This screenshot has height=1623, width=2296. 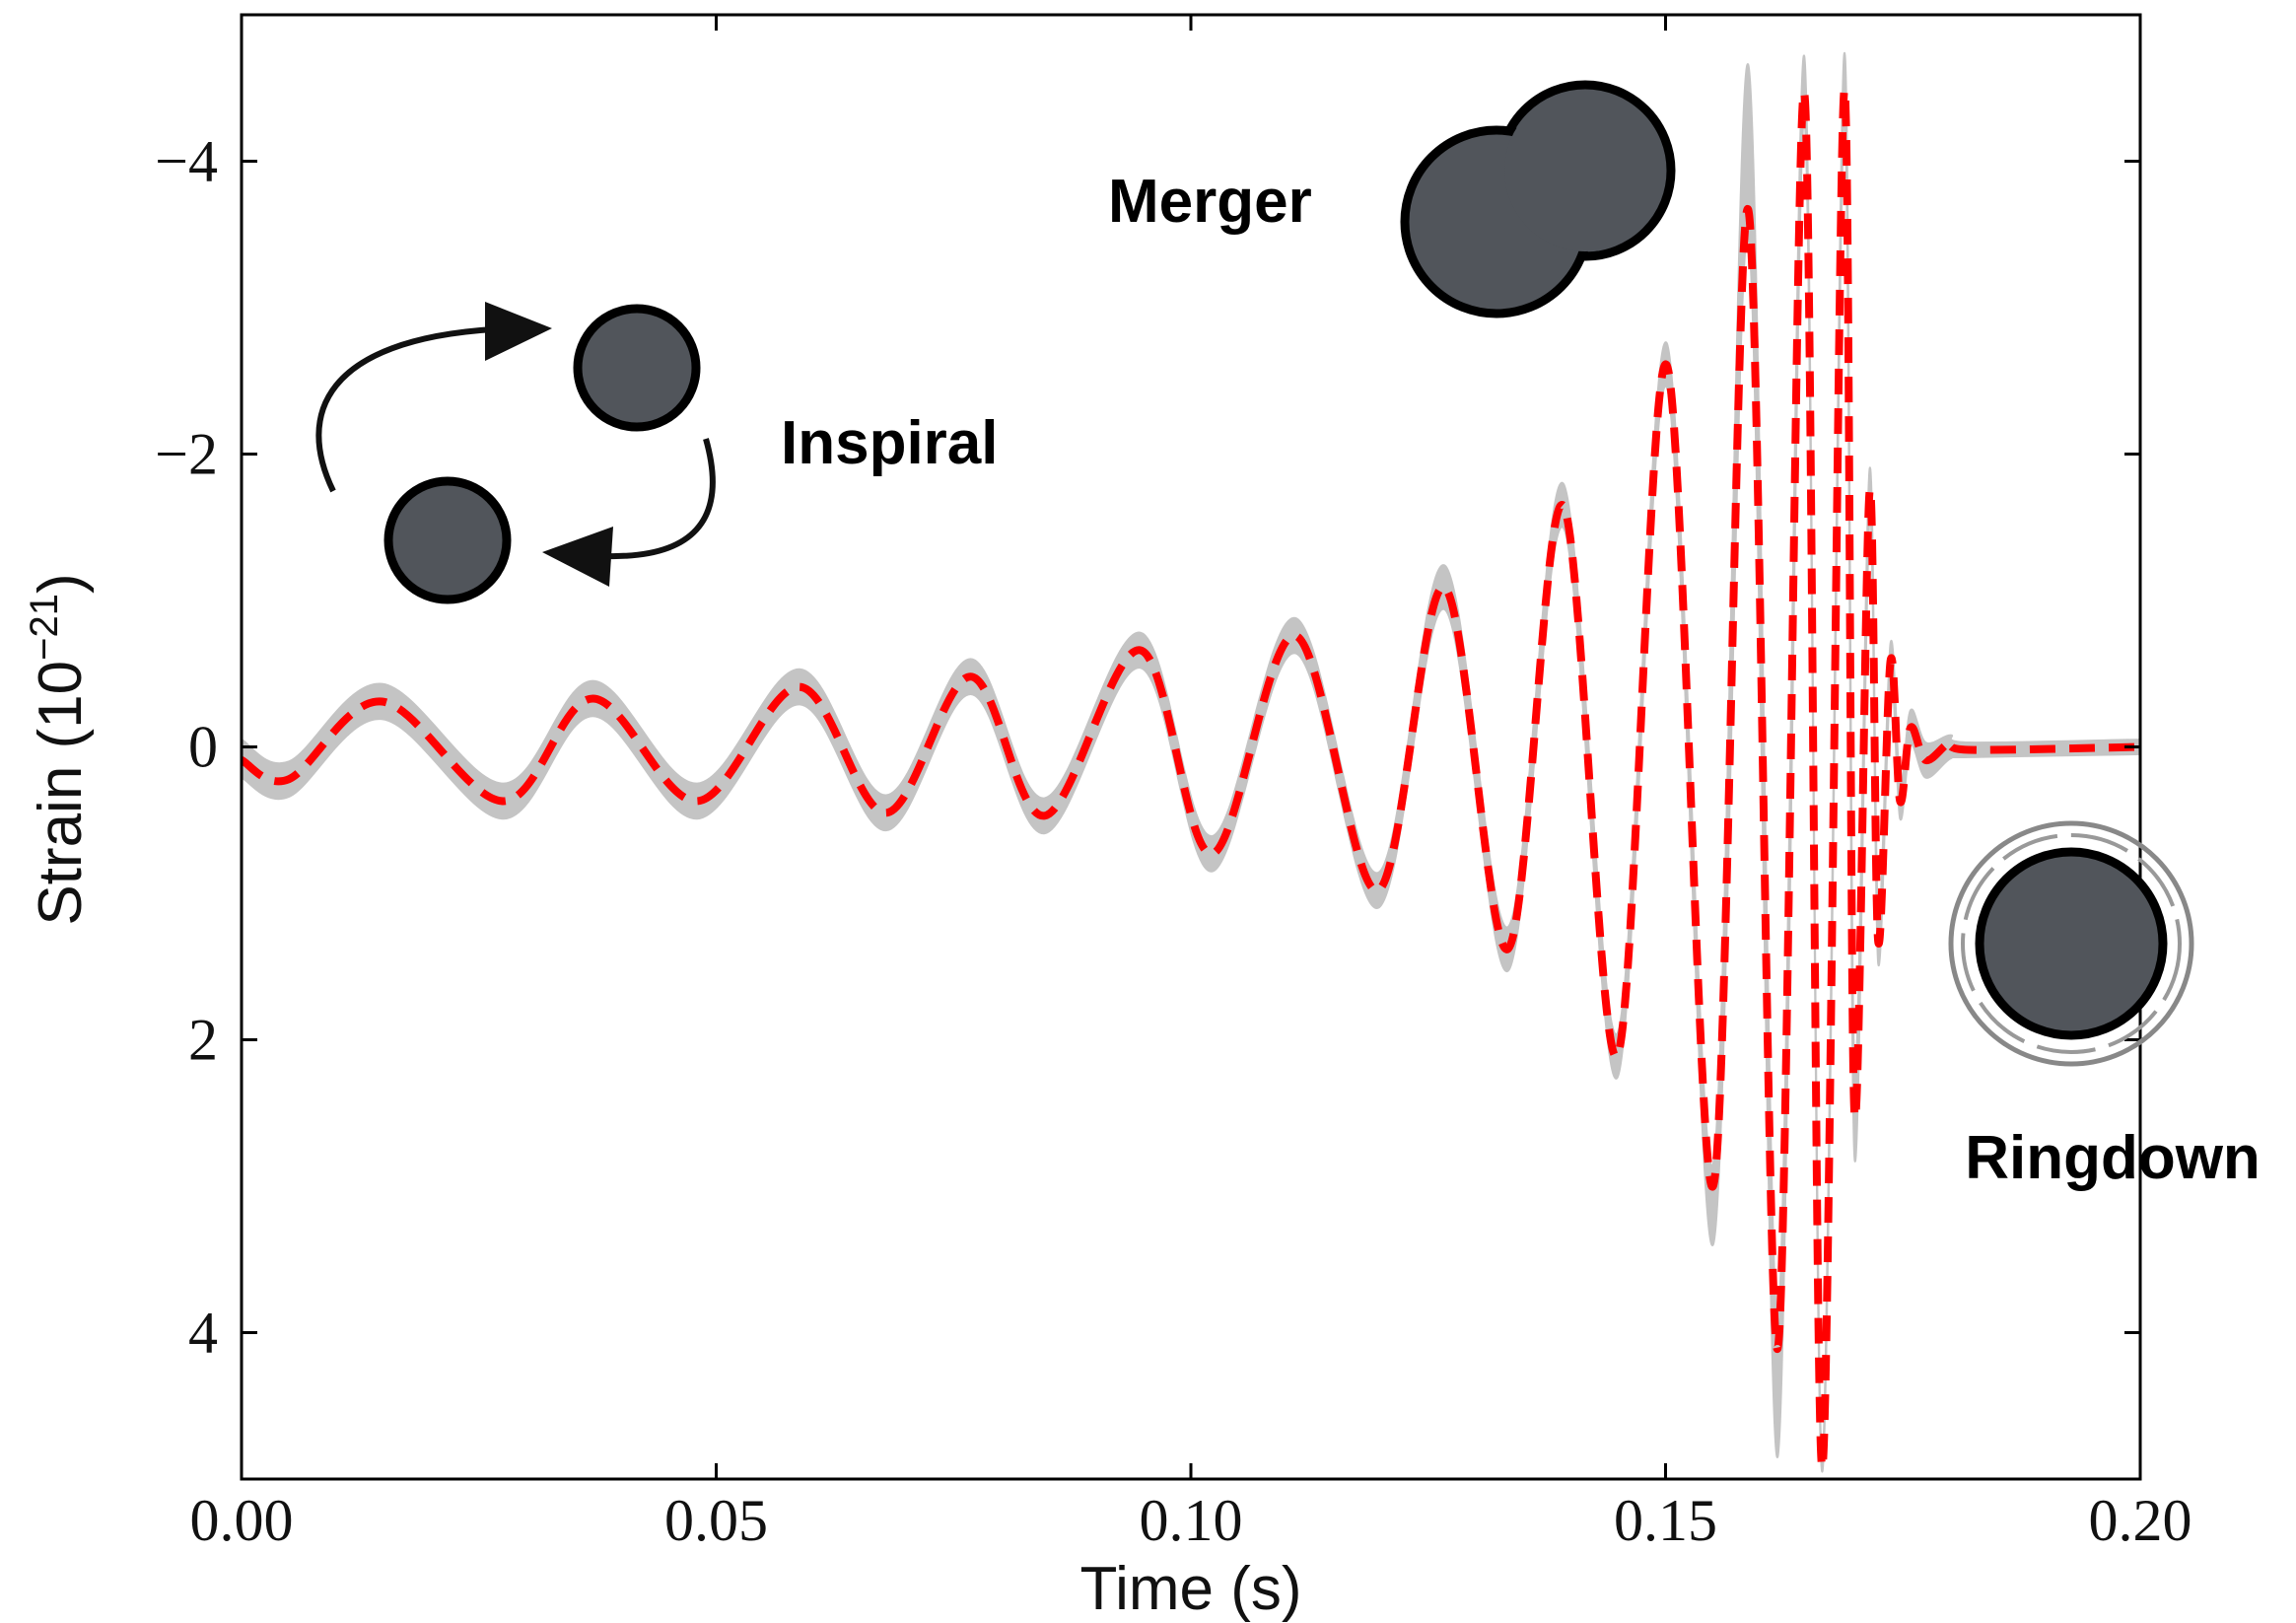 What do you see at coordinates (186, 161) in the screenshot?
I see `y-tick-label: −4` at bounding box center [186, 161].